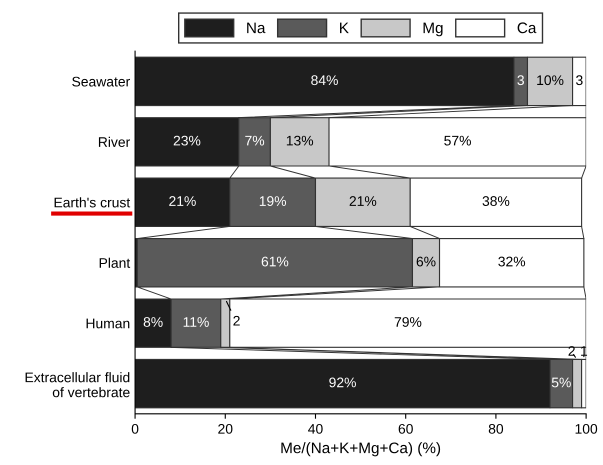 The width and height of the screenshot is (603, 465). I want to click on data-label: 6%, so click(426, 261).